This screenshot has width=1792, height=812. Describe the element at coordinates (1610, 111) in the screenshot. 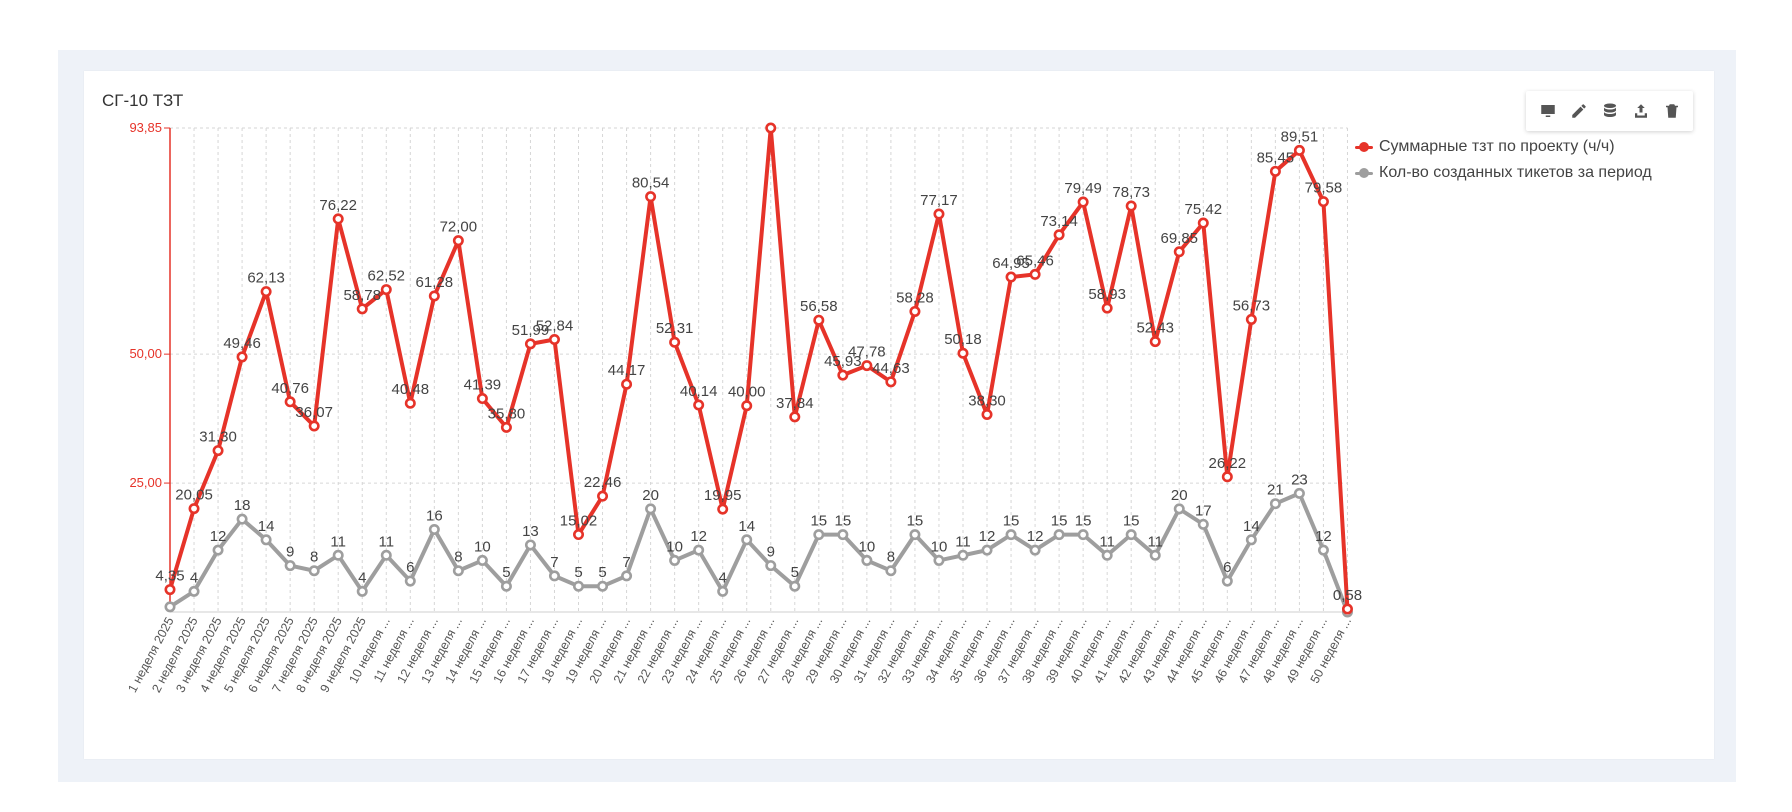

I see `data-source-button` at that location.